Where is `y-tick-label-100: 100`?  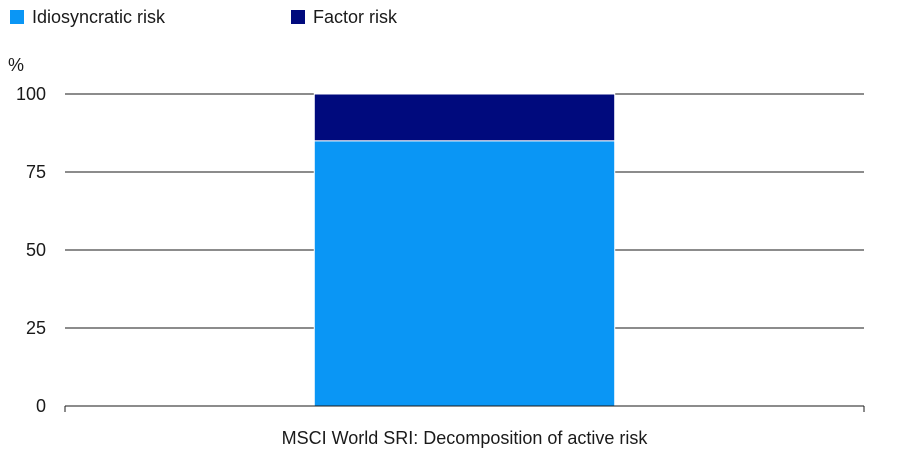
y-tick-label-100: 100 is located at coordinates (31, 94).